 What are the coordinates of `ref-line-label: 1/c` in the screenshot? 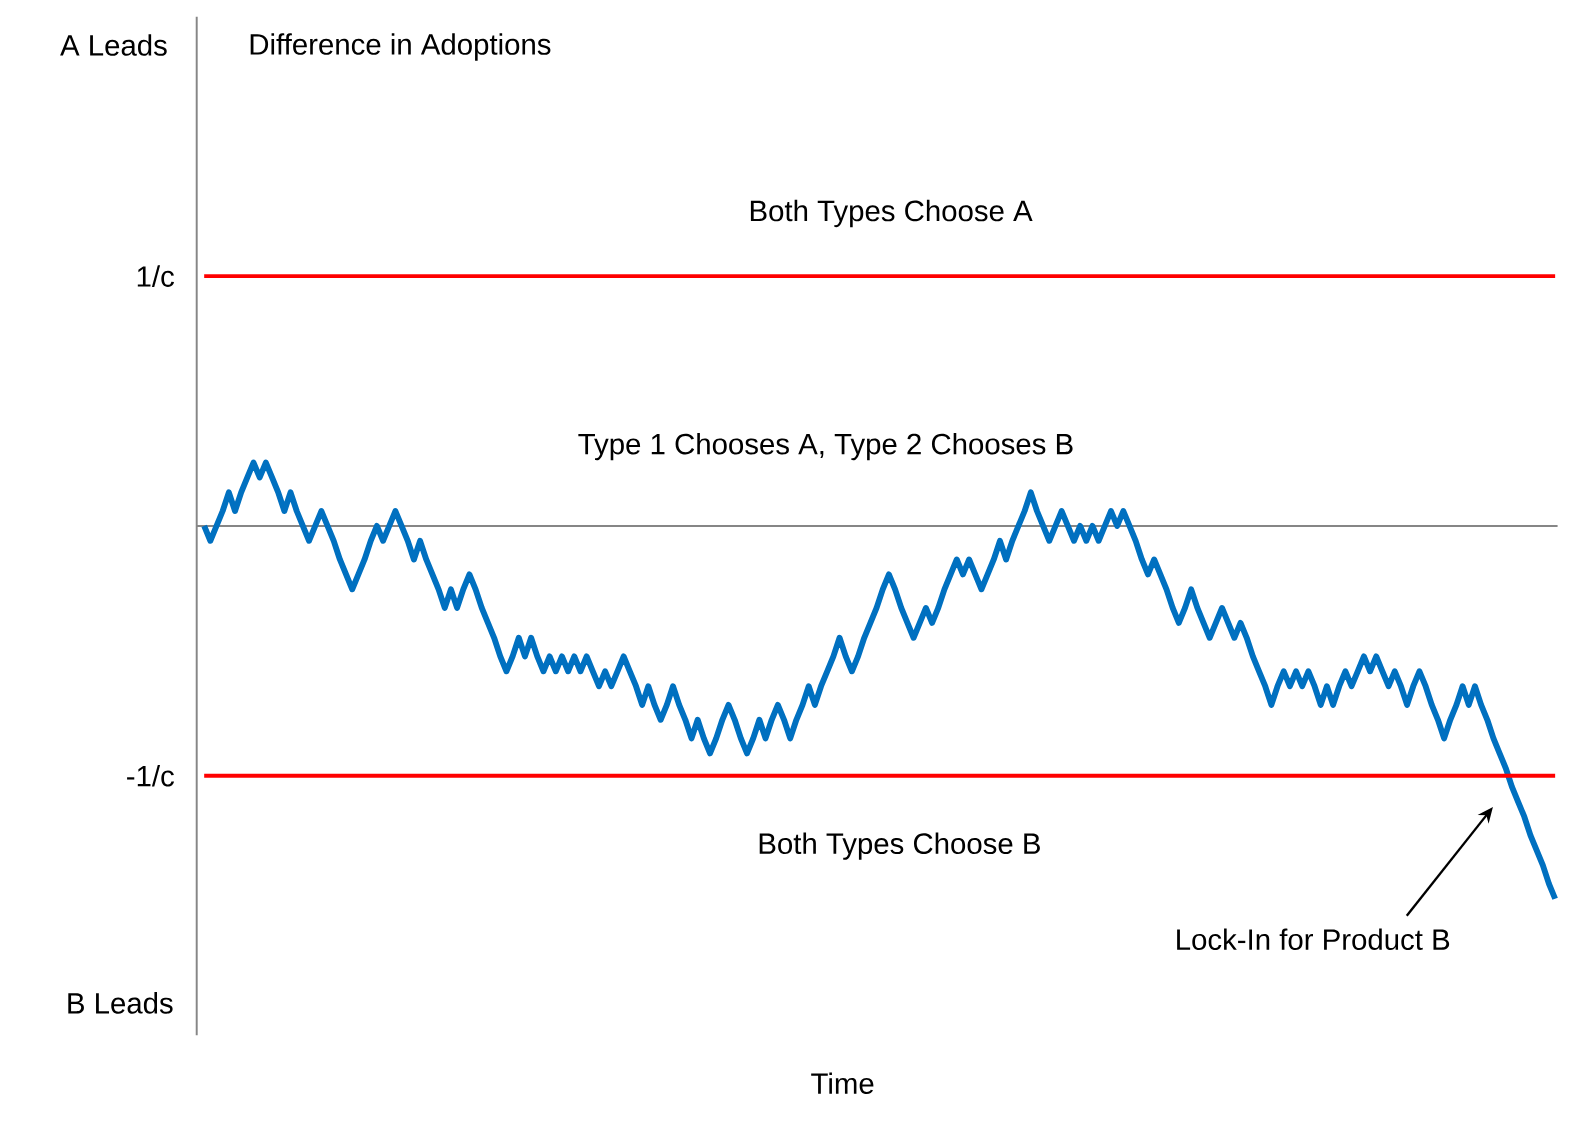 It's located at (155, 276).